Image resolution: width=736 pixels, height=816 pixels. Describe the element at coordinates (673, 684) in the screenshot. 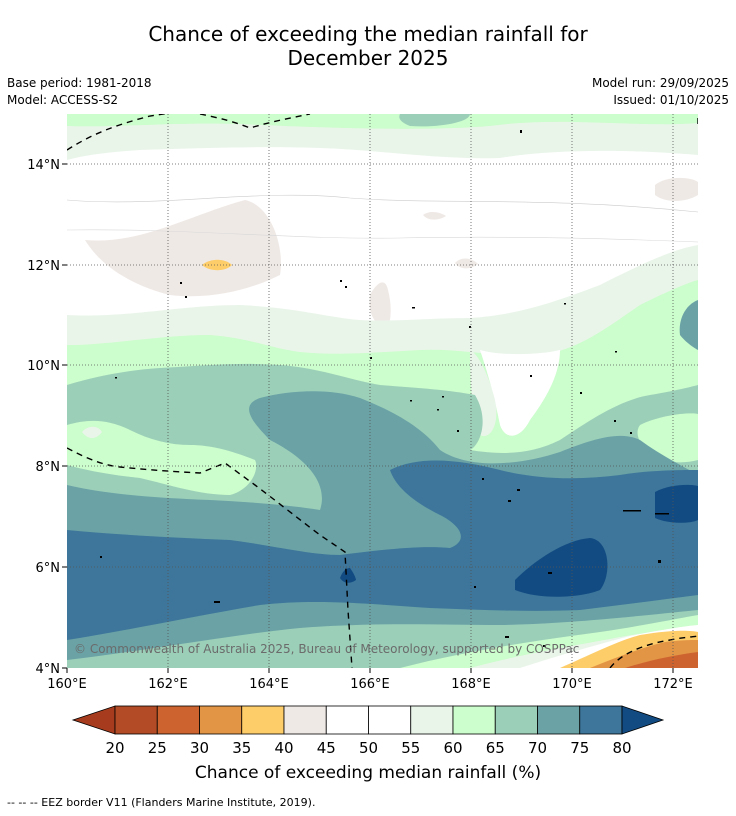

I see `lon-label: 172°E` at that location.